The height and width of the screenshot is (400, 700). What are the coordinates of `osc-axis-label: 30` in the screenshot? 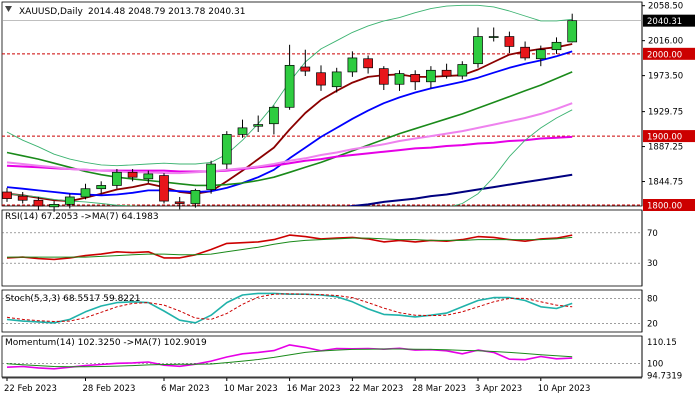 It's located at (652, 264).